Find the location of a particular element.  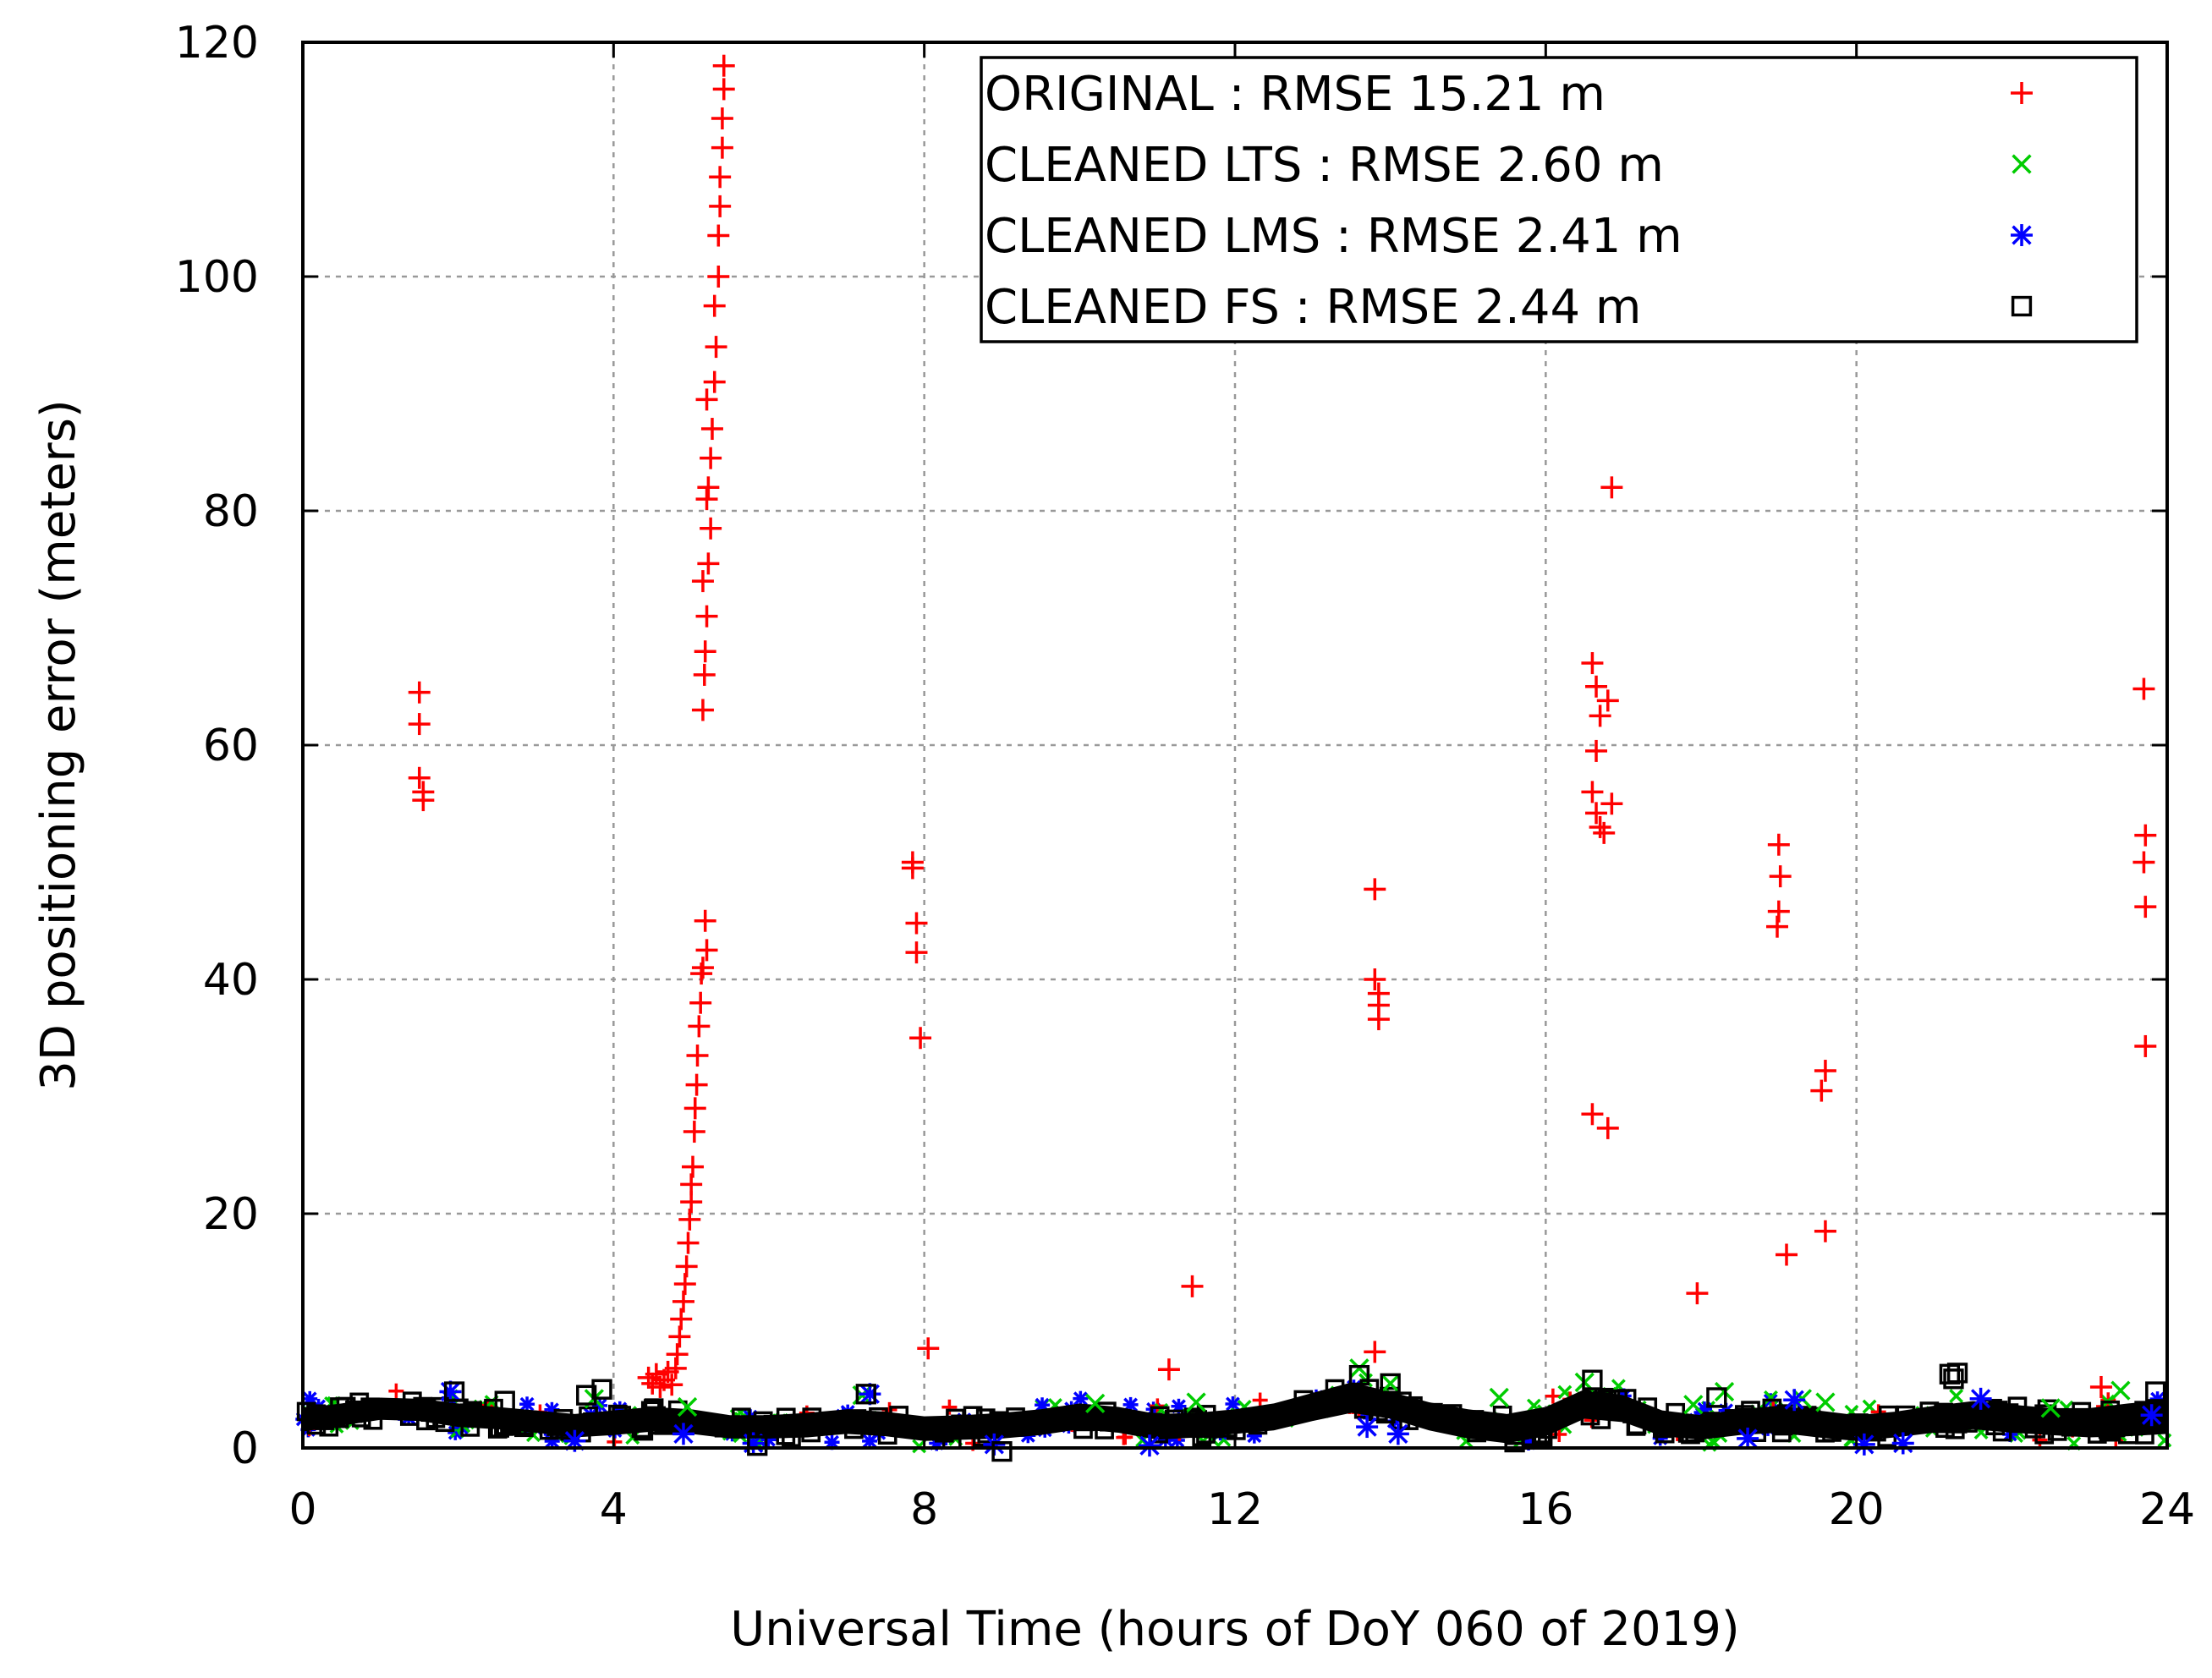

band-speckle-marker is located at coordinates (949, 1407).